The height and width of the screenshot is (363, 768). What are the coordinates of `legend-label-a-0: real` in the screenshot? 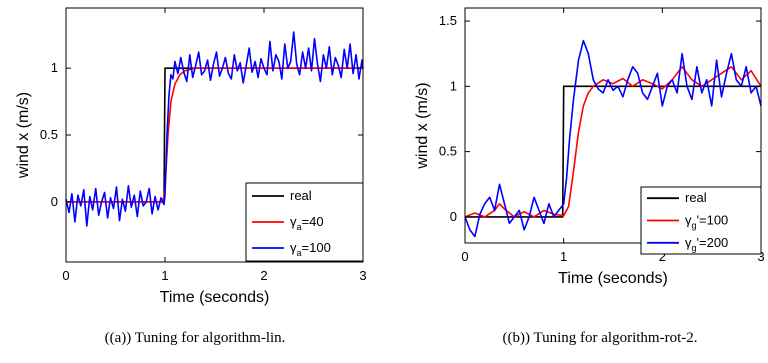 It's located at (301, 195).